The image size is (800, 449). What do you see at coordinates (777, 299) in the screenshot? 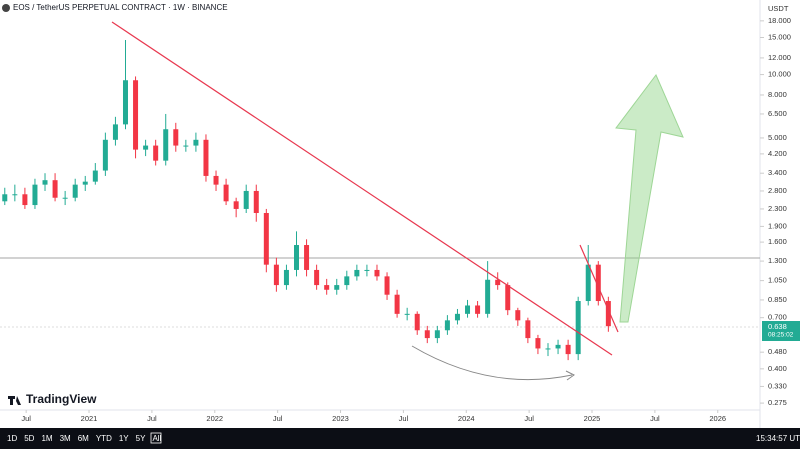
I see `y-tick-label: 0.850` at bounding box center [777, 299].